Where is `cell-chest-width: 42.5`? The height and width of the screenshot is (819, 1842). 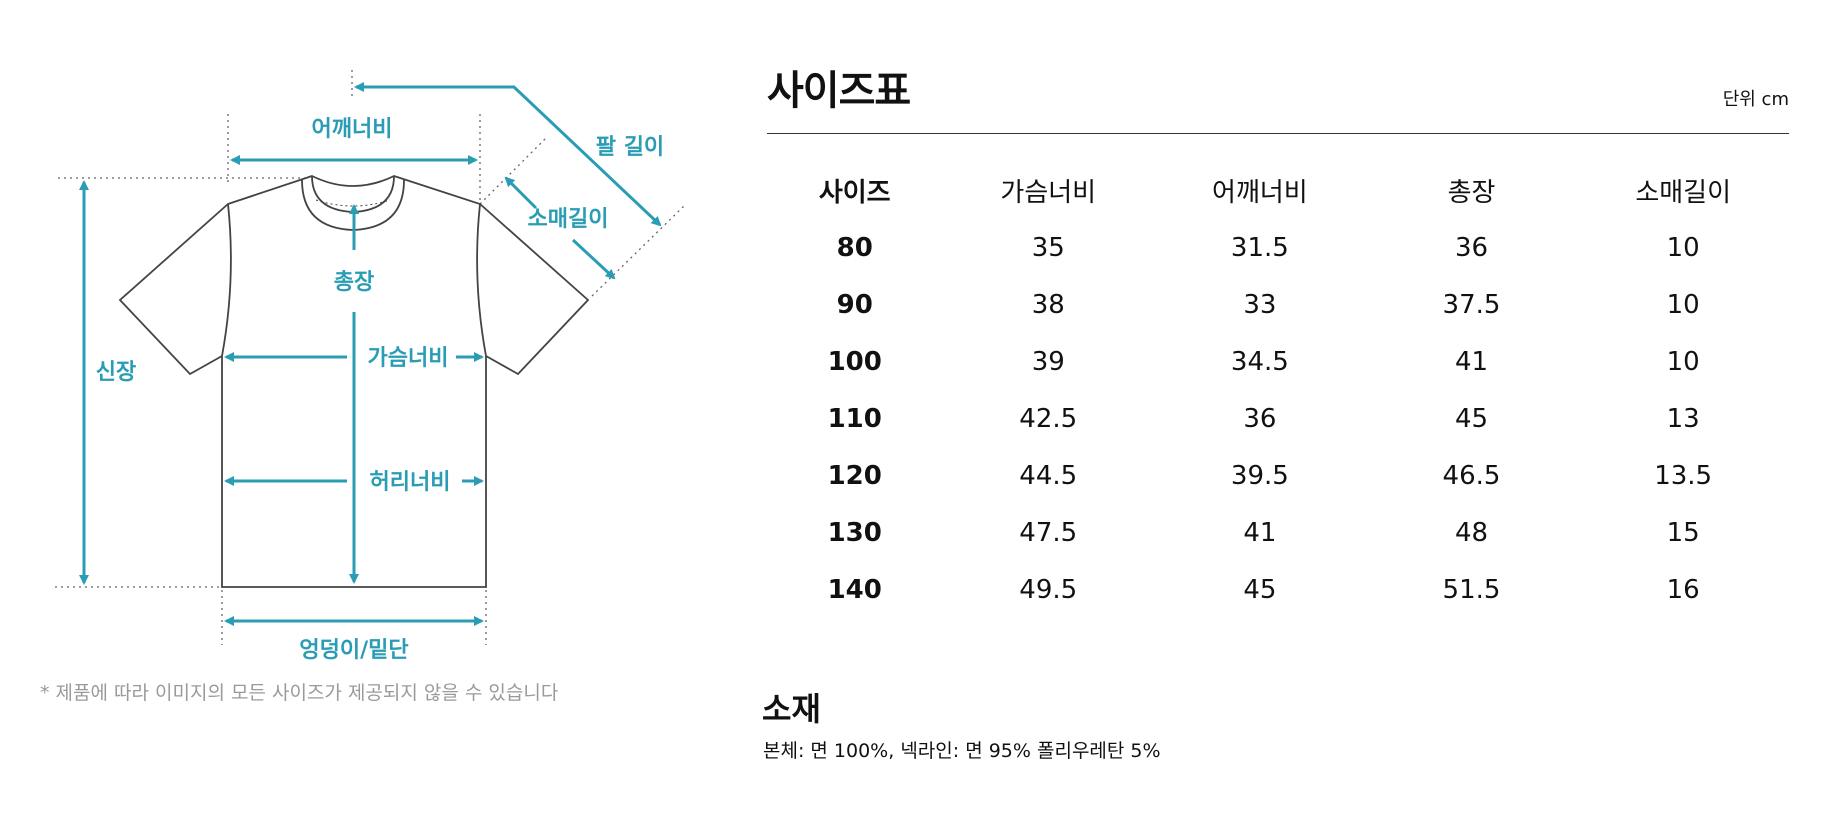 cell-chest-width: 42.5 is located at coordinates (1048, 418).